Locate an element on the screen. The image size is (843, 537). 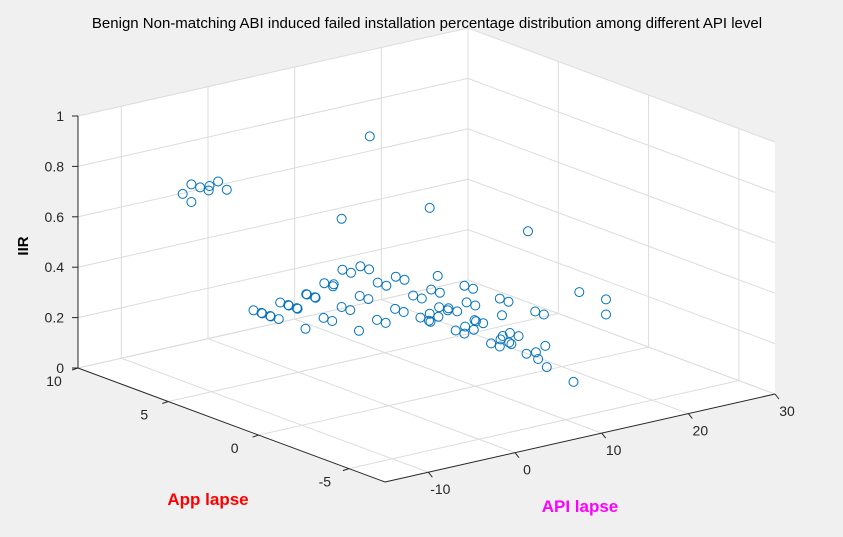
y-tick-label: -5 is located at coordinates (325, 482).